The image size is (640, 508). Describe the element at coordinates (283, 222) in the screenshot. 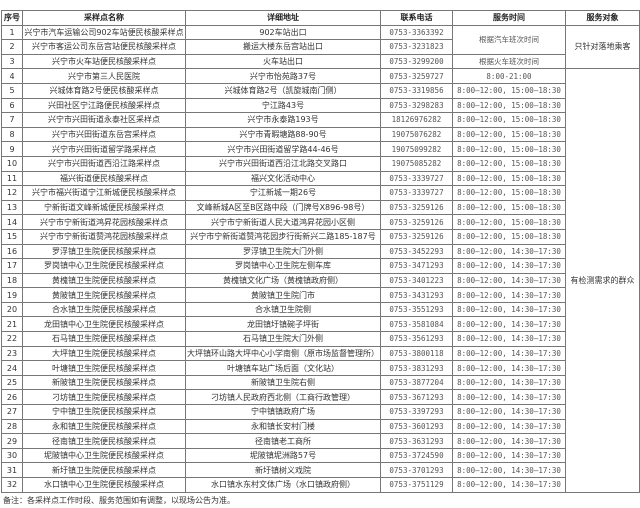

I see `cell-address: 兴宁市宁新街道人民大道鸿昇花园小区侧` at that location.